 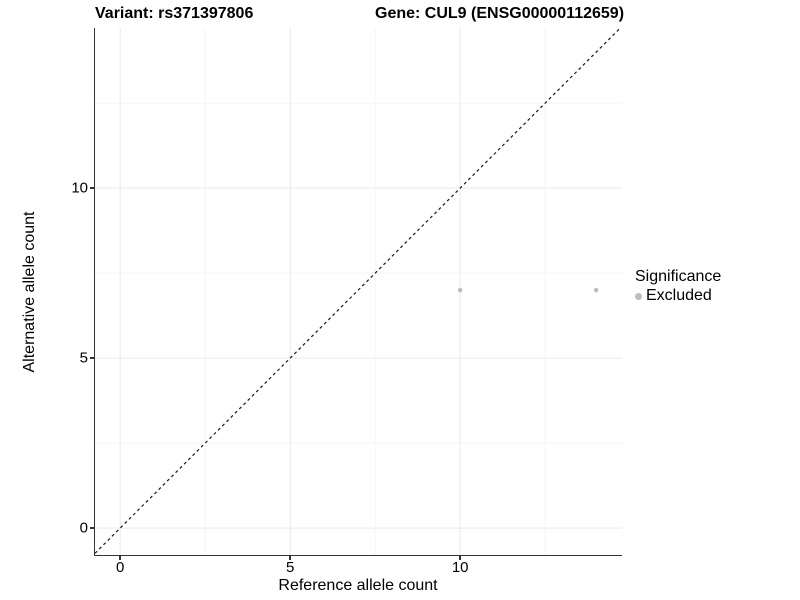 What do you see at coordinates (29, 292) in the screenshot?
I see `y-axis-title: Alternative allele count` at bounding box center [29, 292].